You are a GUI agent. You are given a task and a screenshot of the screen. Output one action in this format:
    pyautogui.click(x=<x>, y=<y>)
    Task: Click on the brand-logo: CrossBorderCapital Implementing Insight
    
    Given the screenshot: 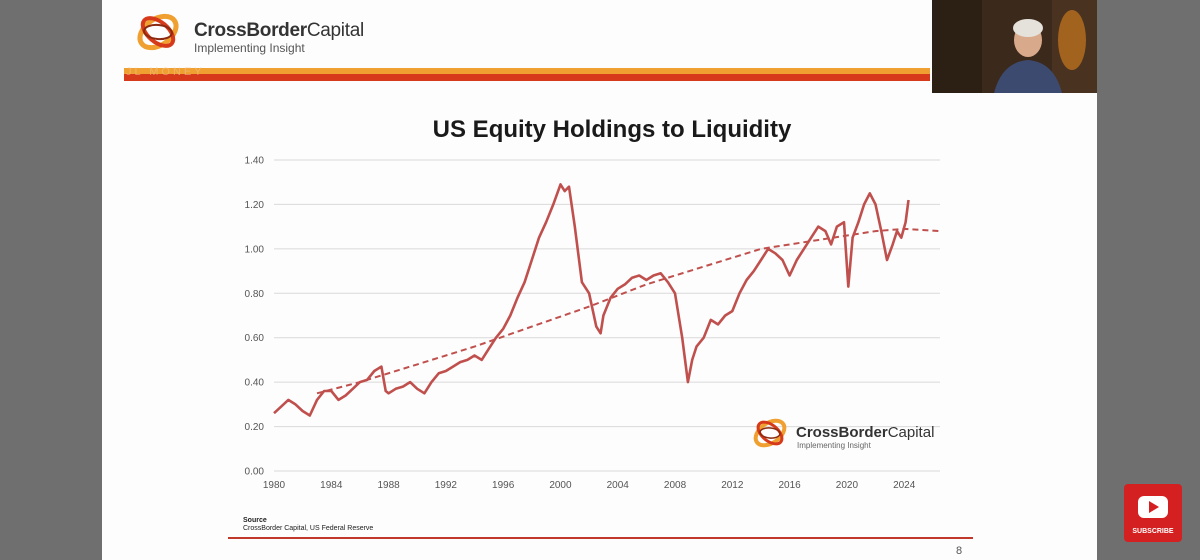 What is the action you would take?
    pyautogui.click(x=252, y=32)
    